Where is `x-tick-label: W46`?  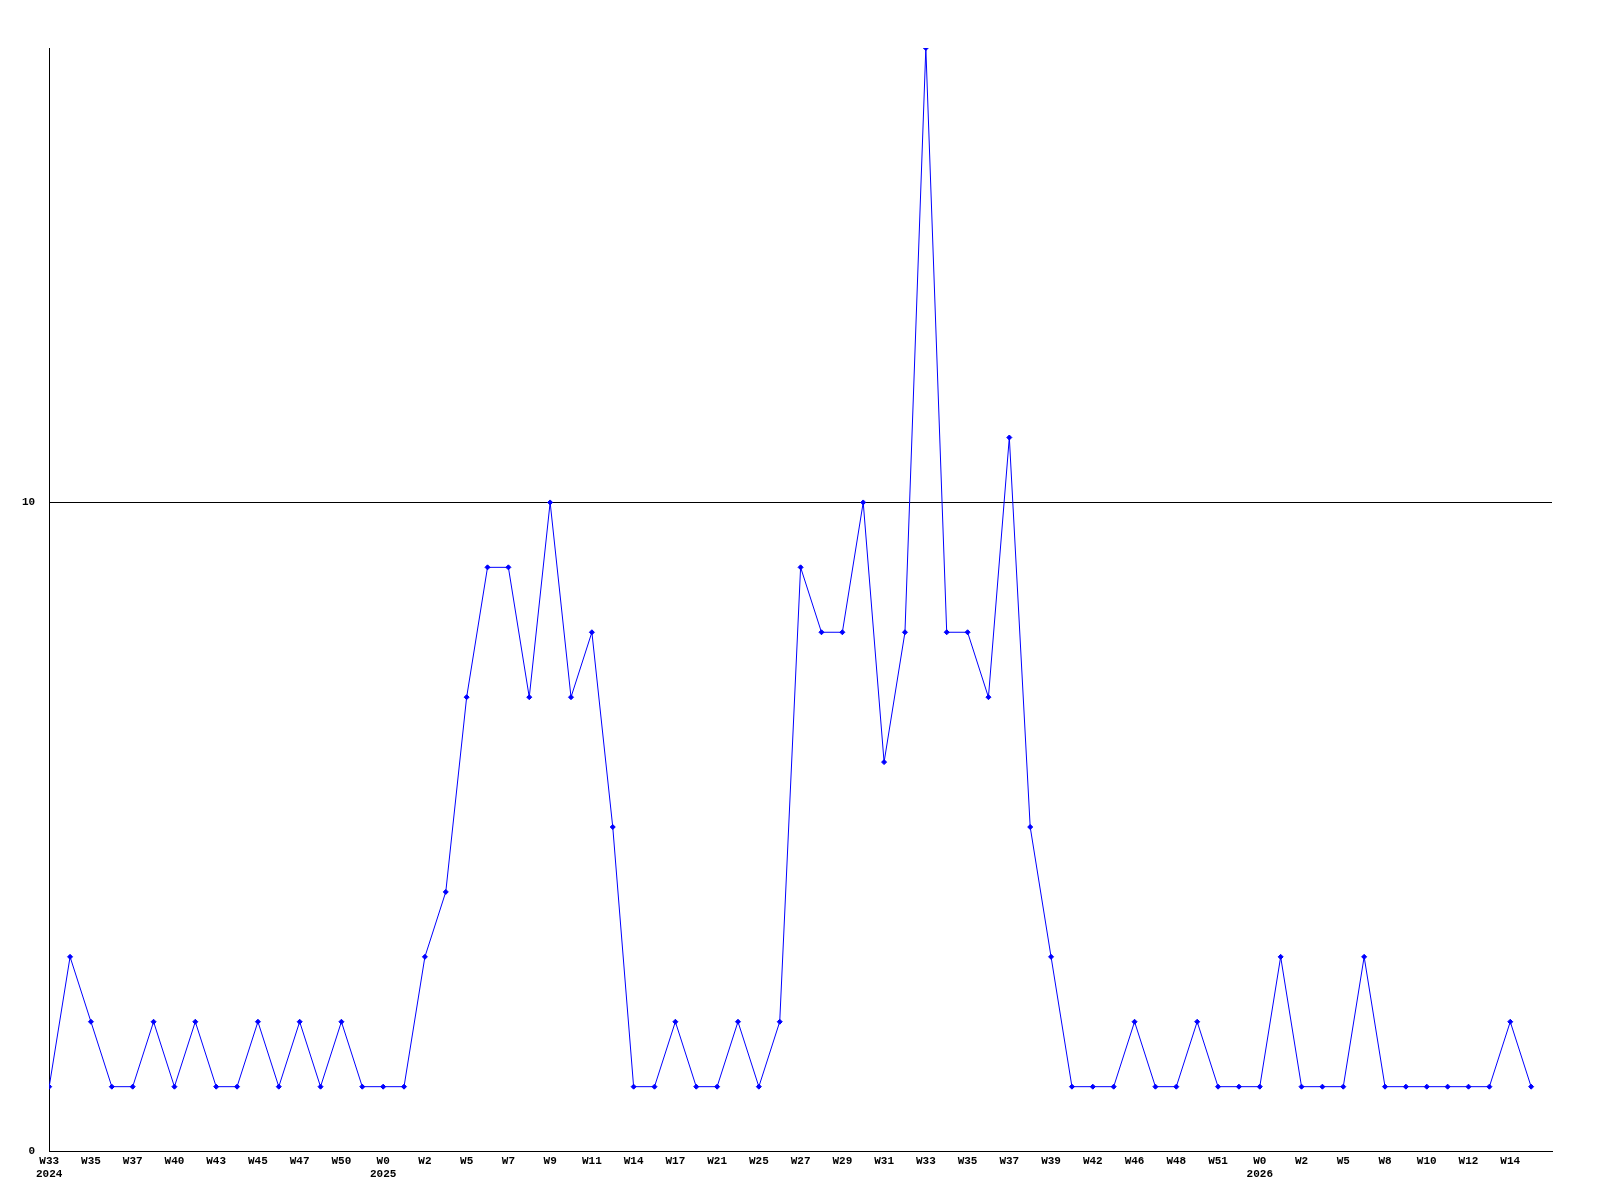
x-tick-label: W46 is located at coordinates (1134, 1160).